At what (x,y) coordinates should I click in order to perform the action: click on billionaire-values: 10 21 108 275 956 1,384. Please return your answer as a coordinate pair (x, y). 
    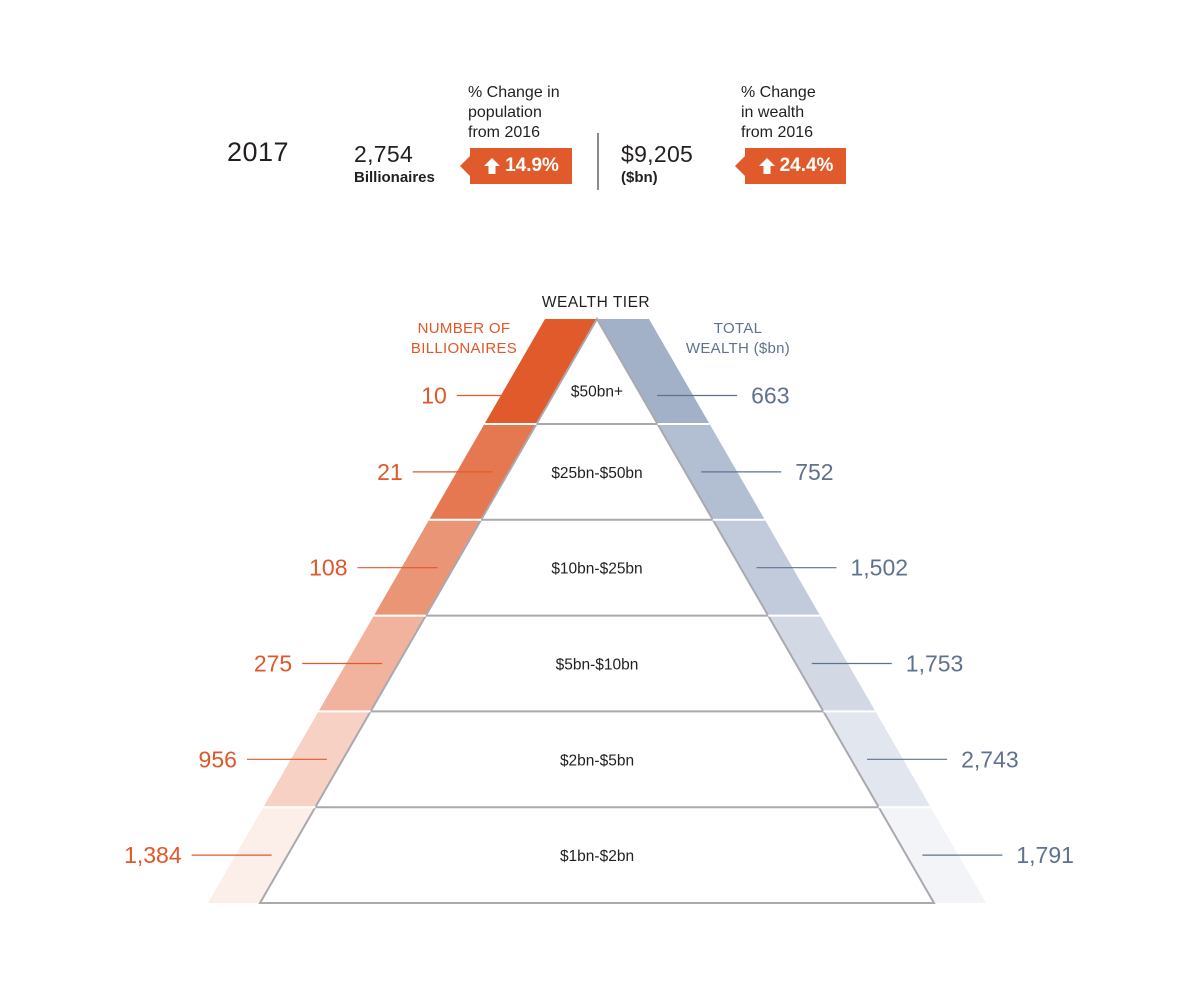
    Looking at the image, I should click on (285, 626).